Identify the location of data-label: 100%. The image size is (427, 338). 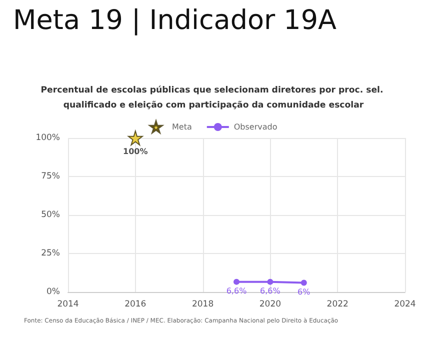
(135, 151).